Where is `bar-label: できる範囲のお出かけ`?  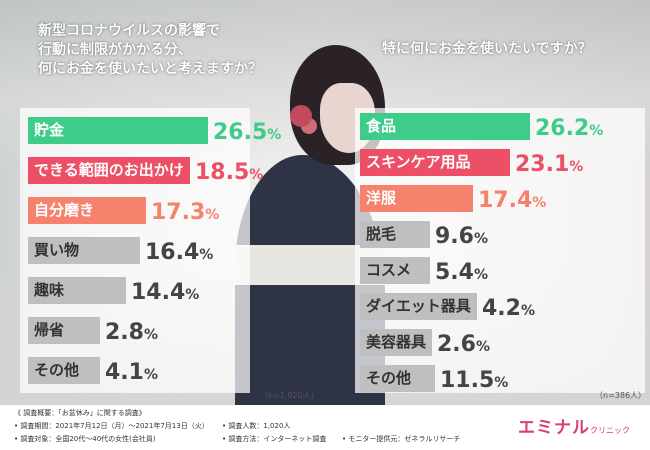 bar-label: できる範囲のお出かけ is located at coordinates (109, 170).